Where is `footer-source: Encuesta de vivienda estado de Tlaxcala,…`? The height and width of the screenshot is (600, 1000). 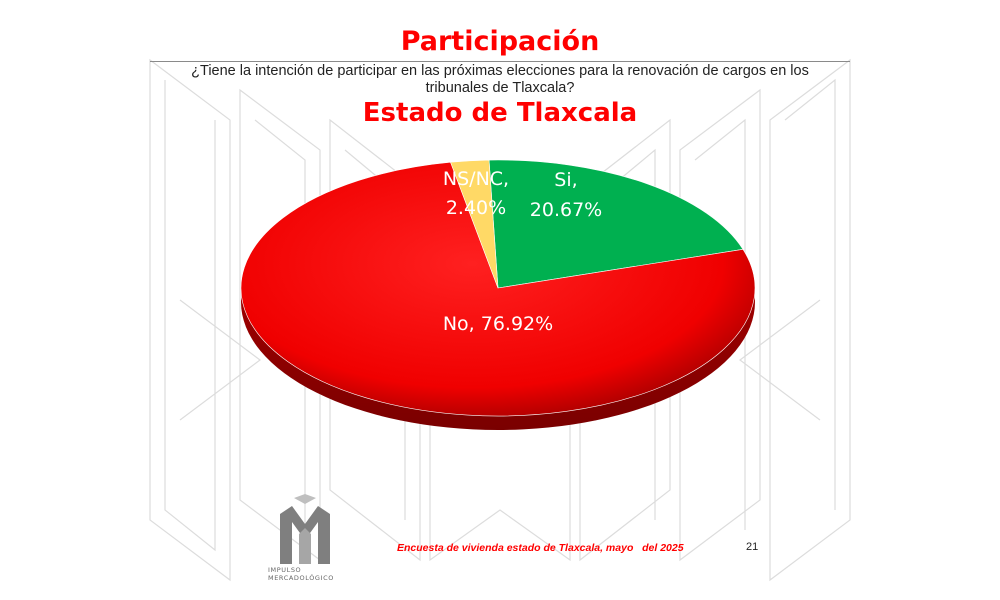
footer-source: Encuesta de vivienda estado de Tlaxcala,… is located at coordinates (540, 548).